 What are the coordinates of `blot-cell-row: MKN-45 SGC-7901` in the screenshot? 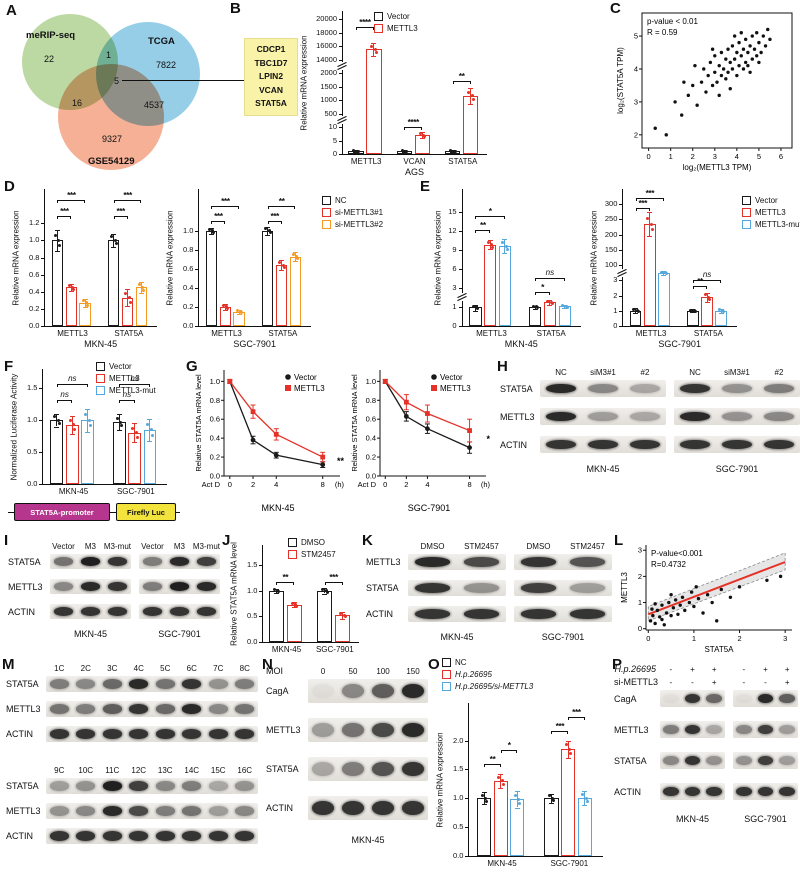 It's located at (489, 637).